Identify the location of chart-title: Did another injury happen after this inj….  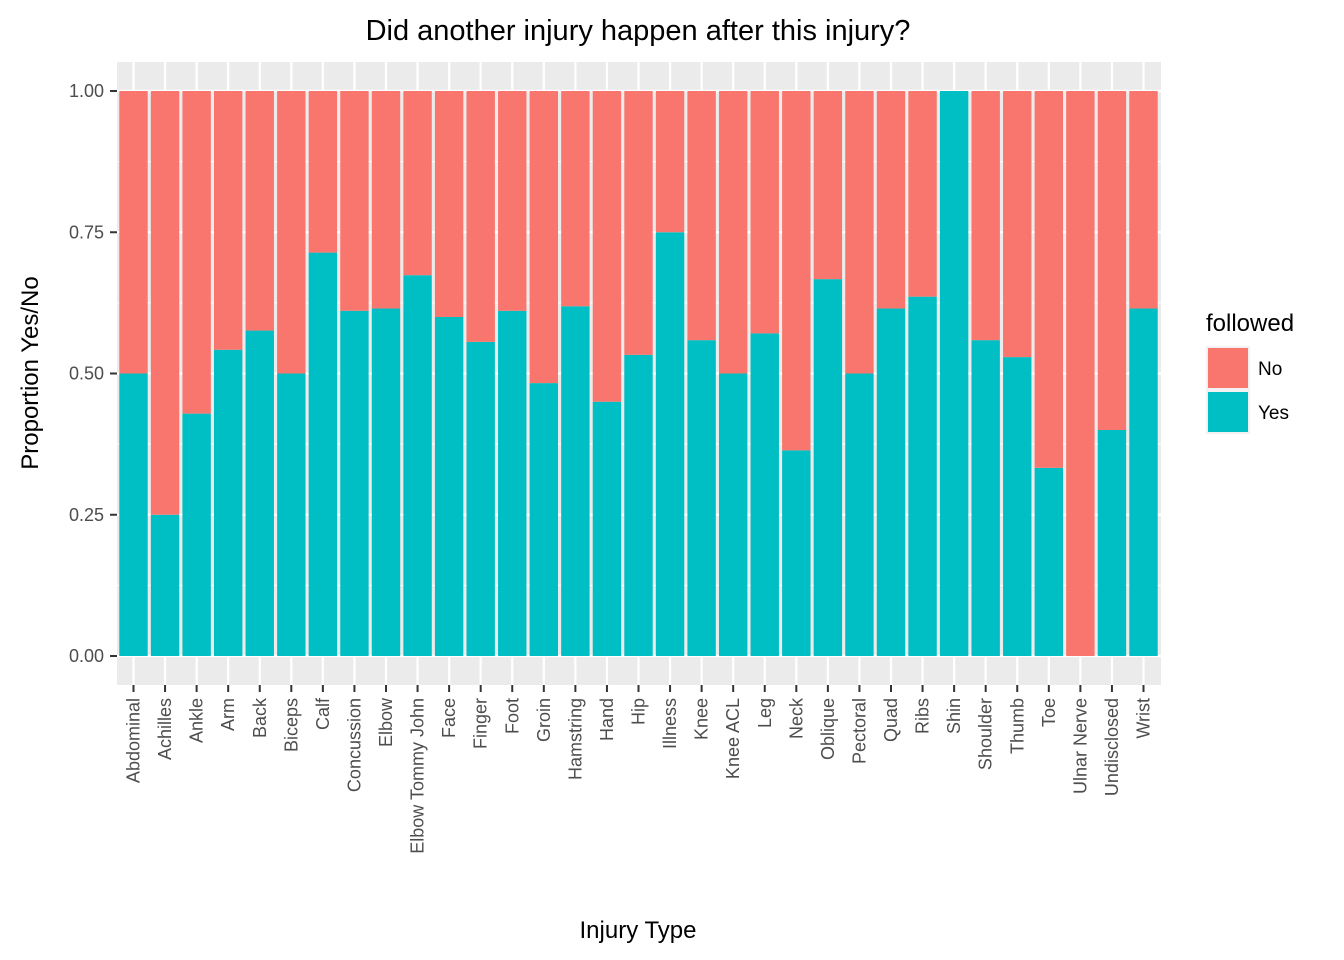
(638, 31).